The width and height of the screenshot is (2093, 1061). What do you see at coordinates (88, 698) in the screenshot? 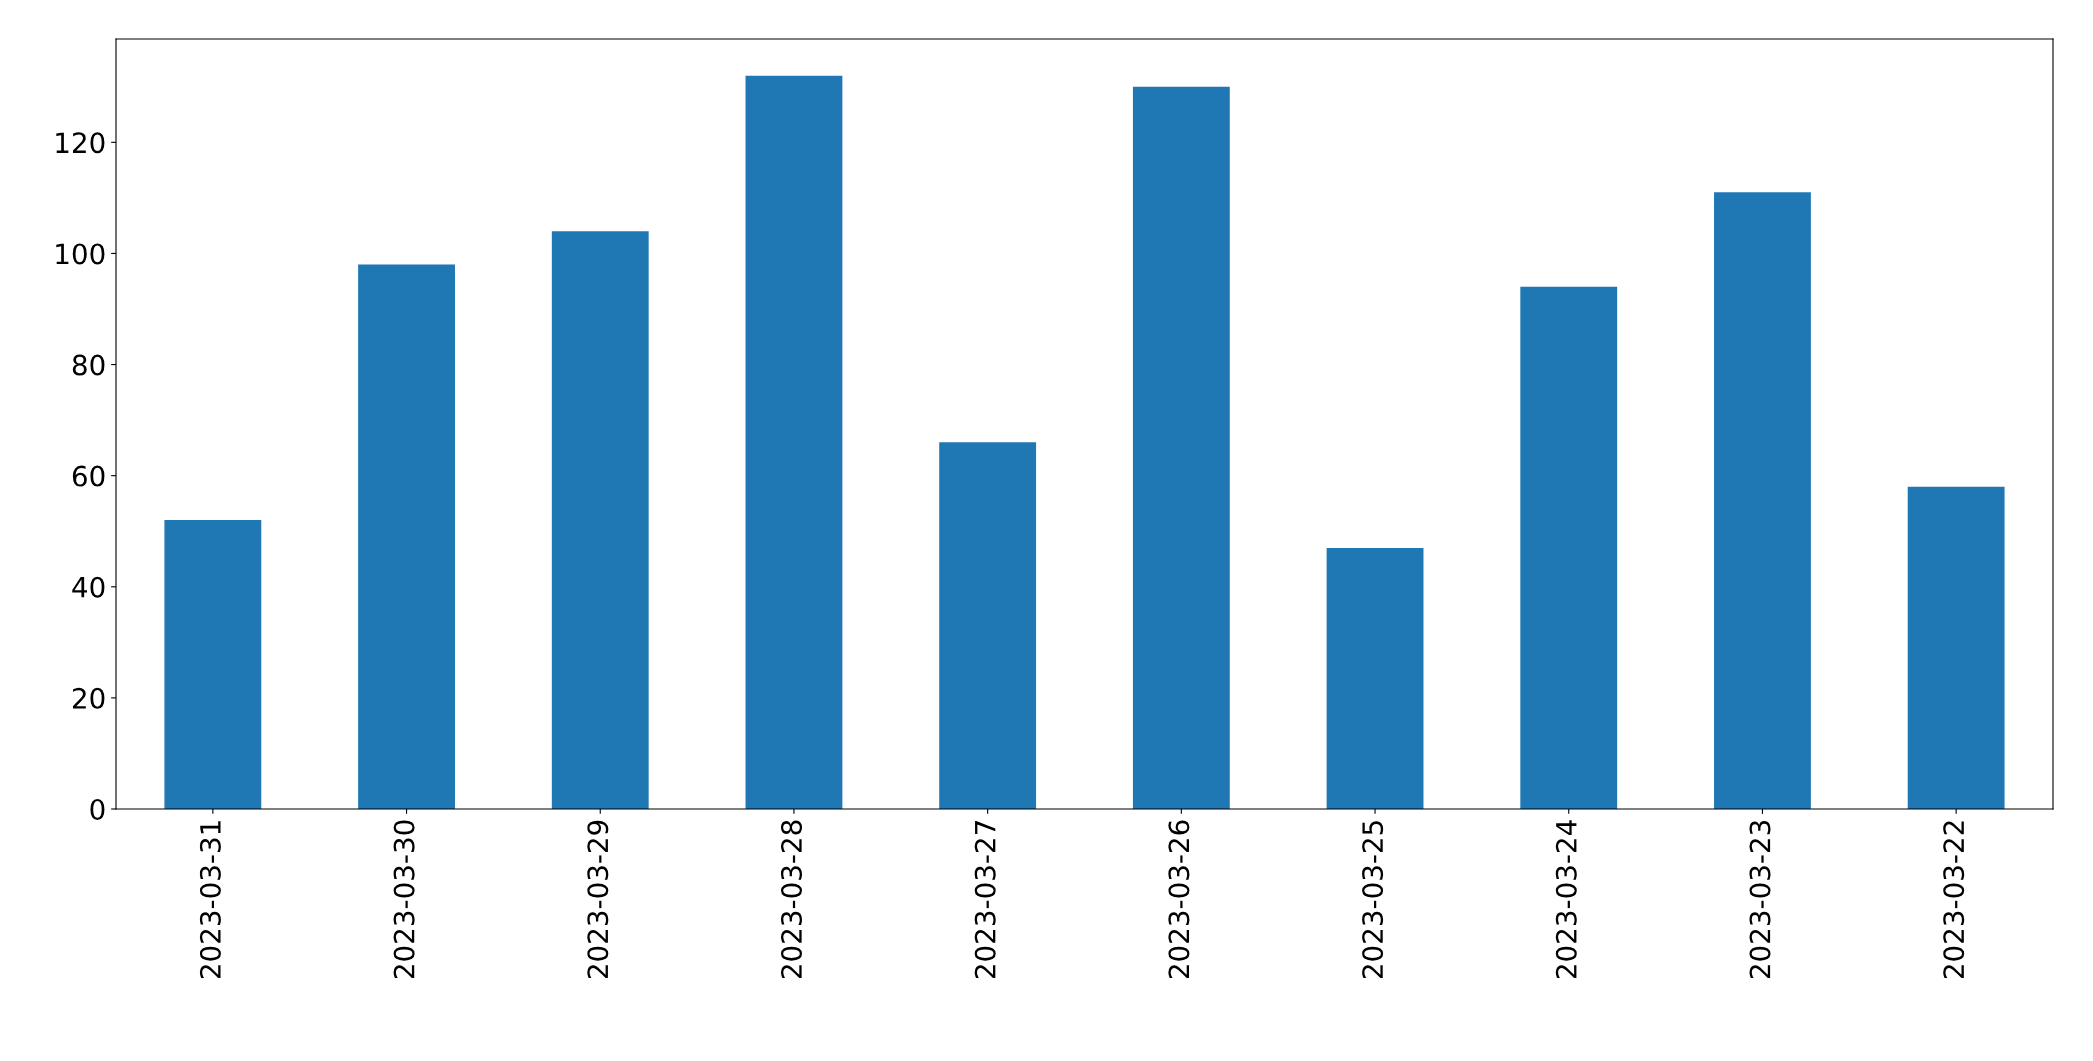
I see `y-tick-label: 20` at bounding box center [88, 698].